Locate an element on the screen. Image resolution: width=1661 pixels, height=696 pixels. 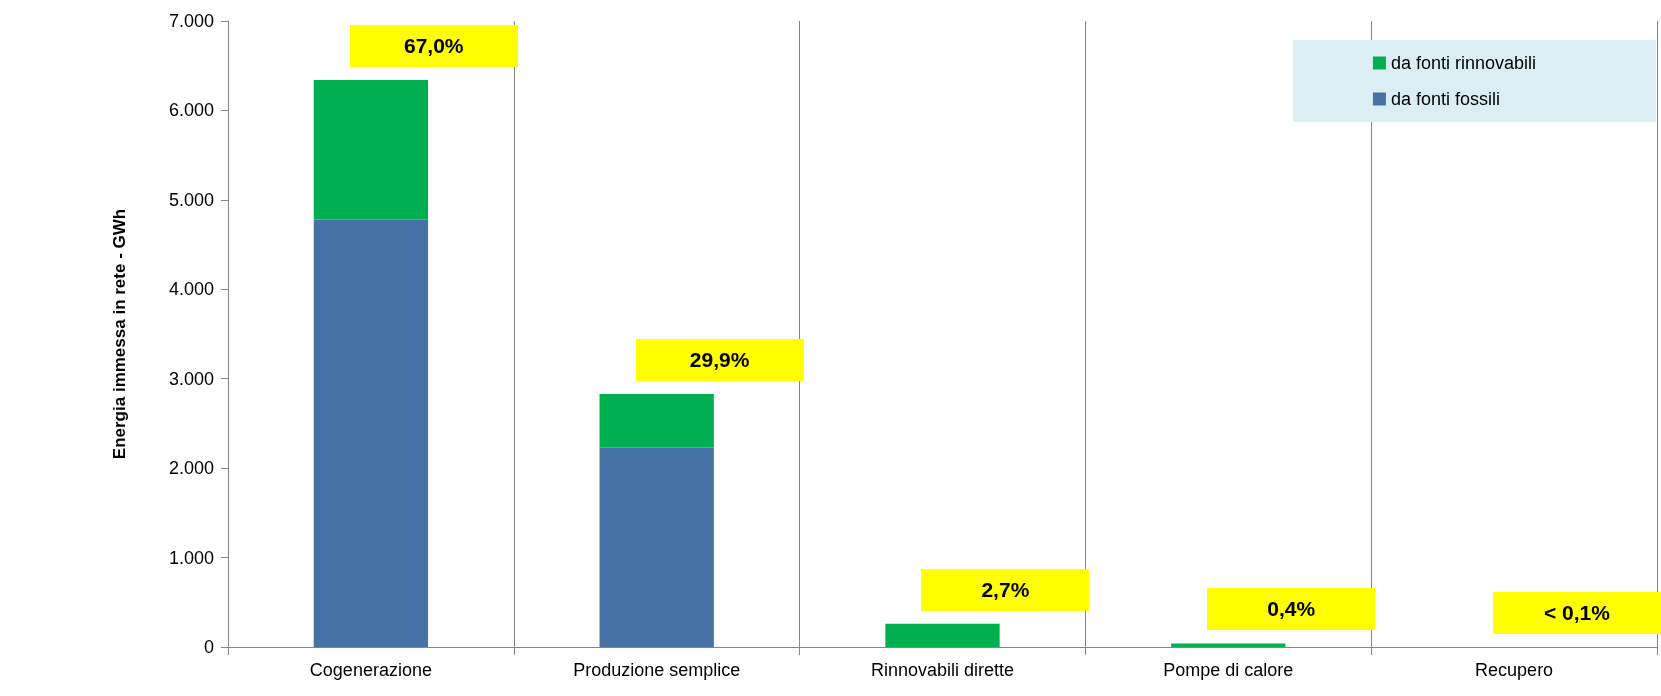
y-tick-label: 1.000 is located at coordinates (191, 557).